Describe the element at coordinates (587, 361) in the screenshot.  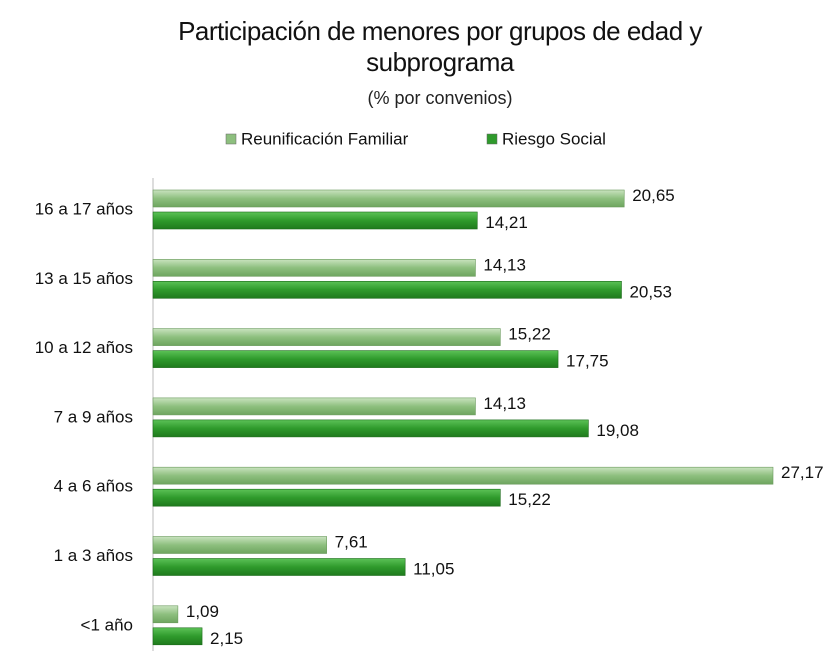
I see `data-label: 17,75` at that location.